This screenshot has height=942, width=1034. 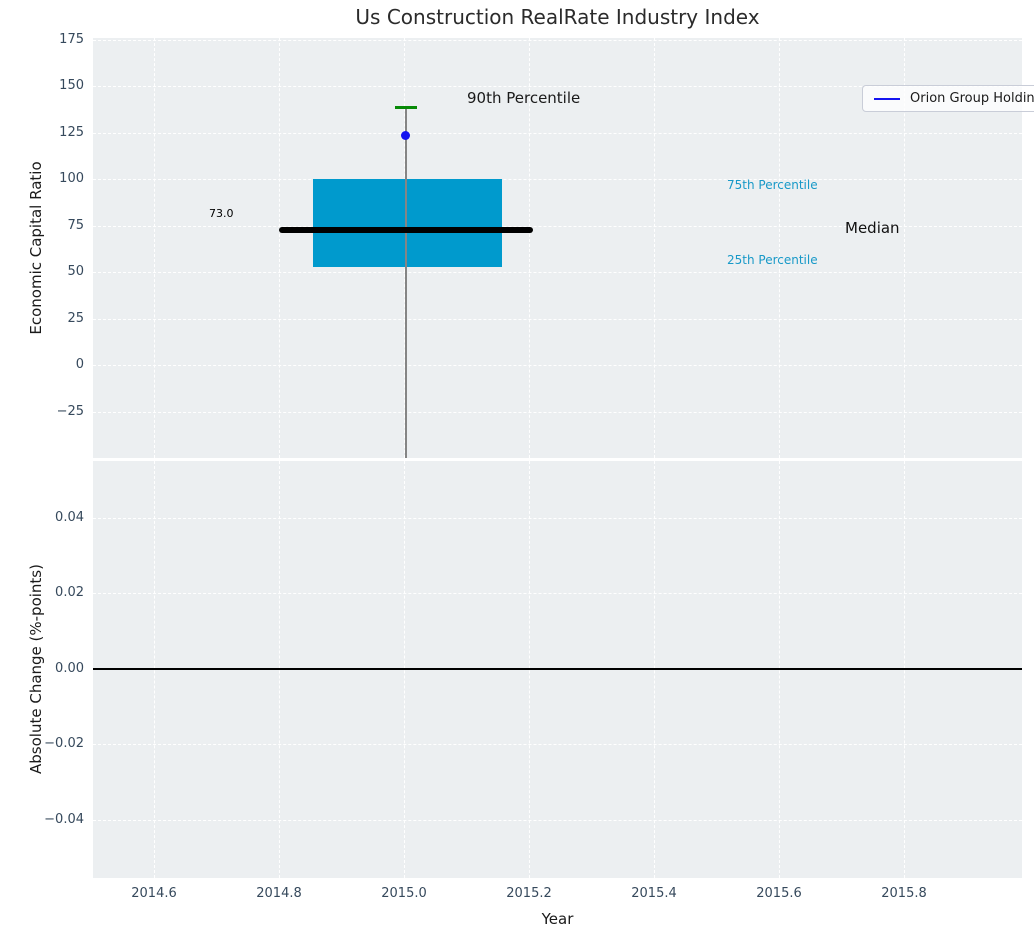 I want to click on zero-reference-line, so click(x=557, y=669).